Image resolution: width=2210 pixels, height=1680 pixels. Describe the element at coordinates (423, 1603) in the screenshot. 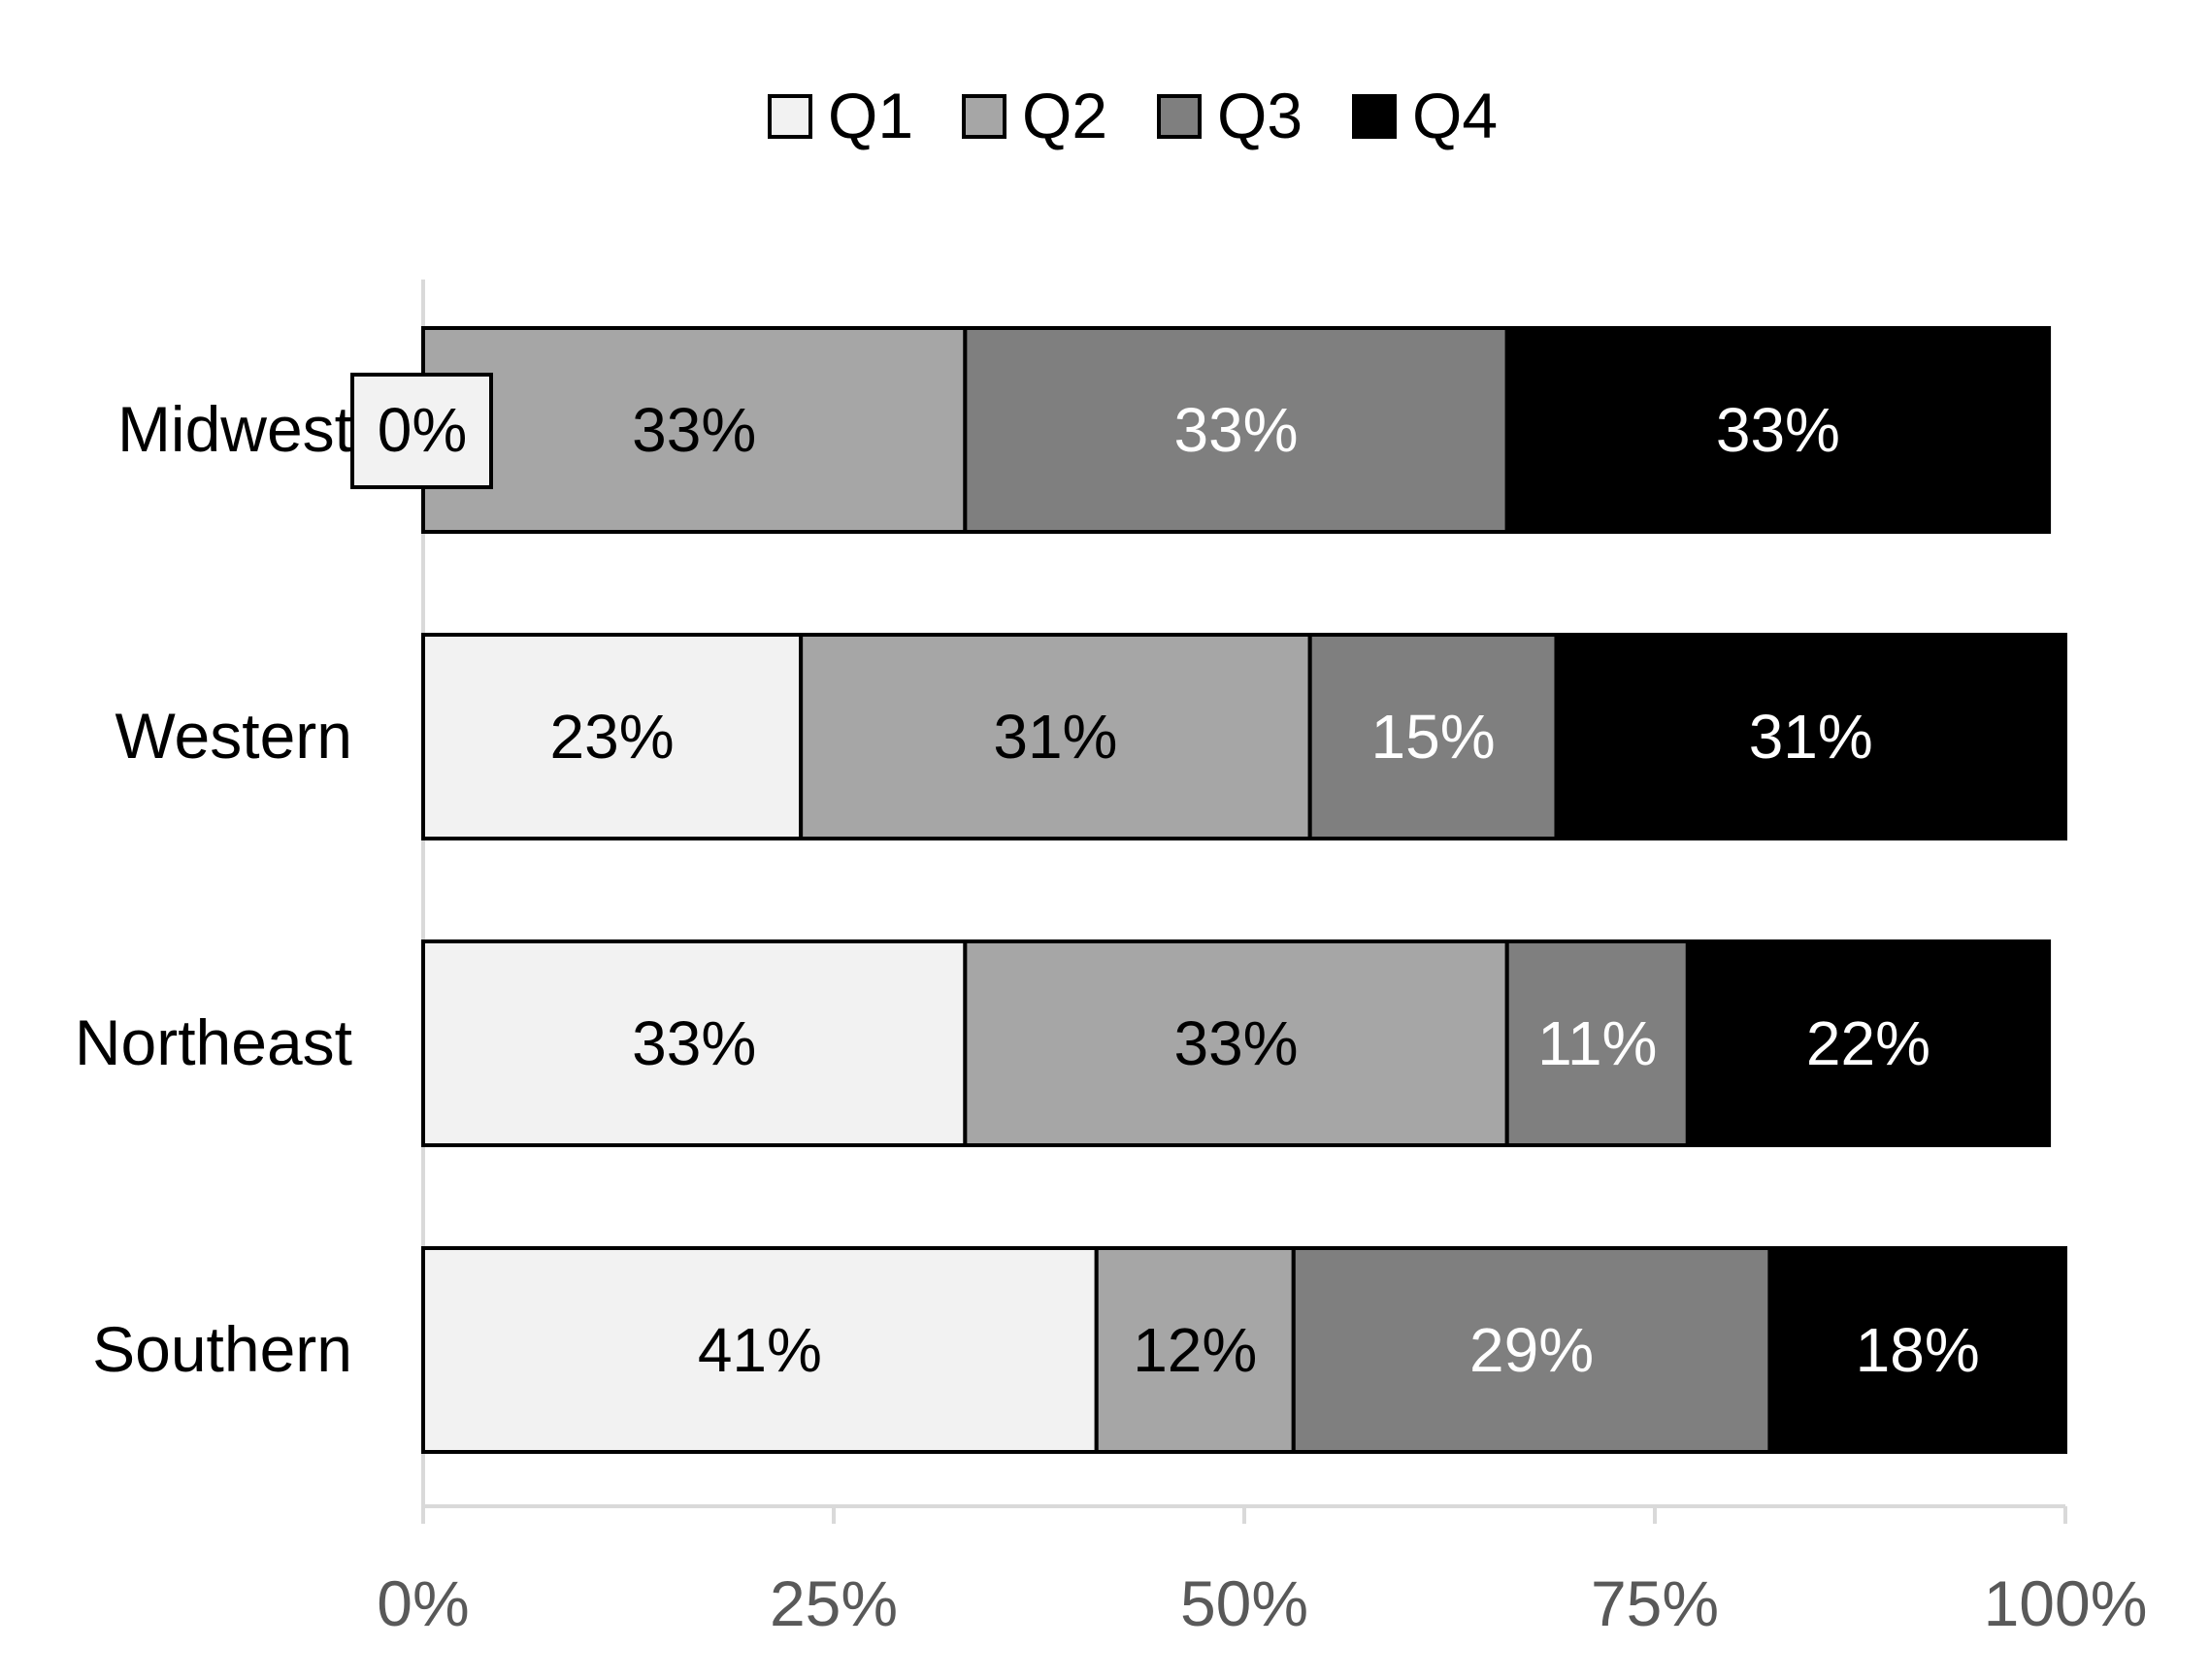

I see `x-tick-label: 0%` at that location.